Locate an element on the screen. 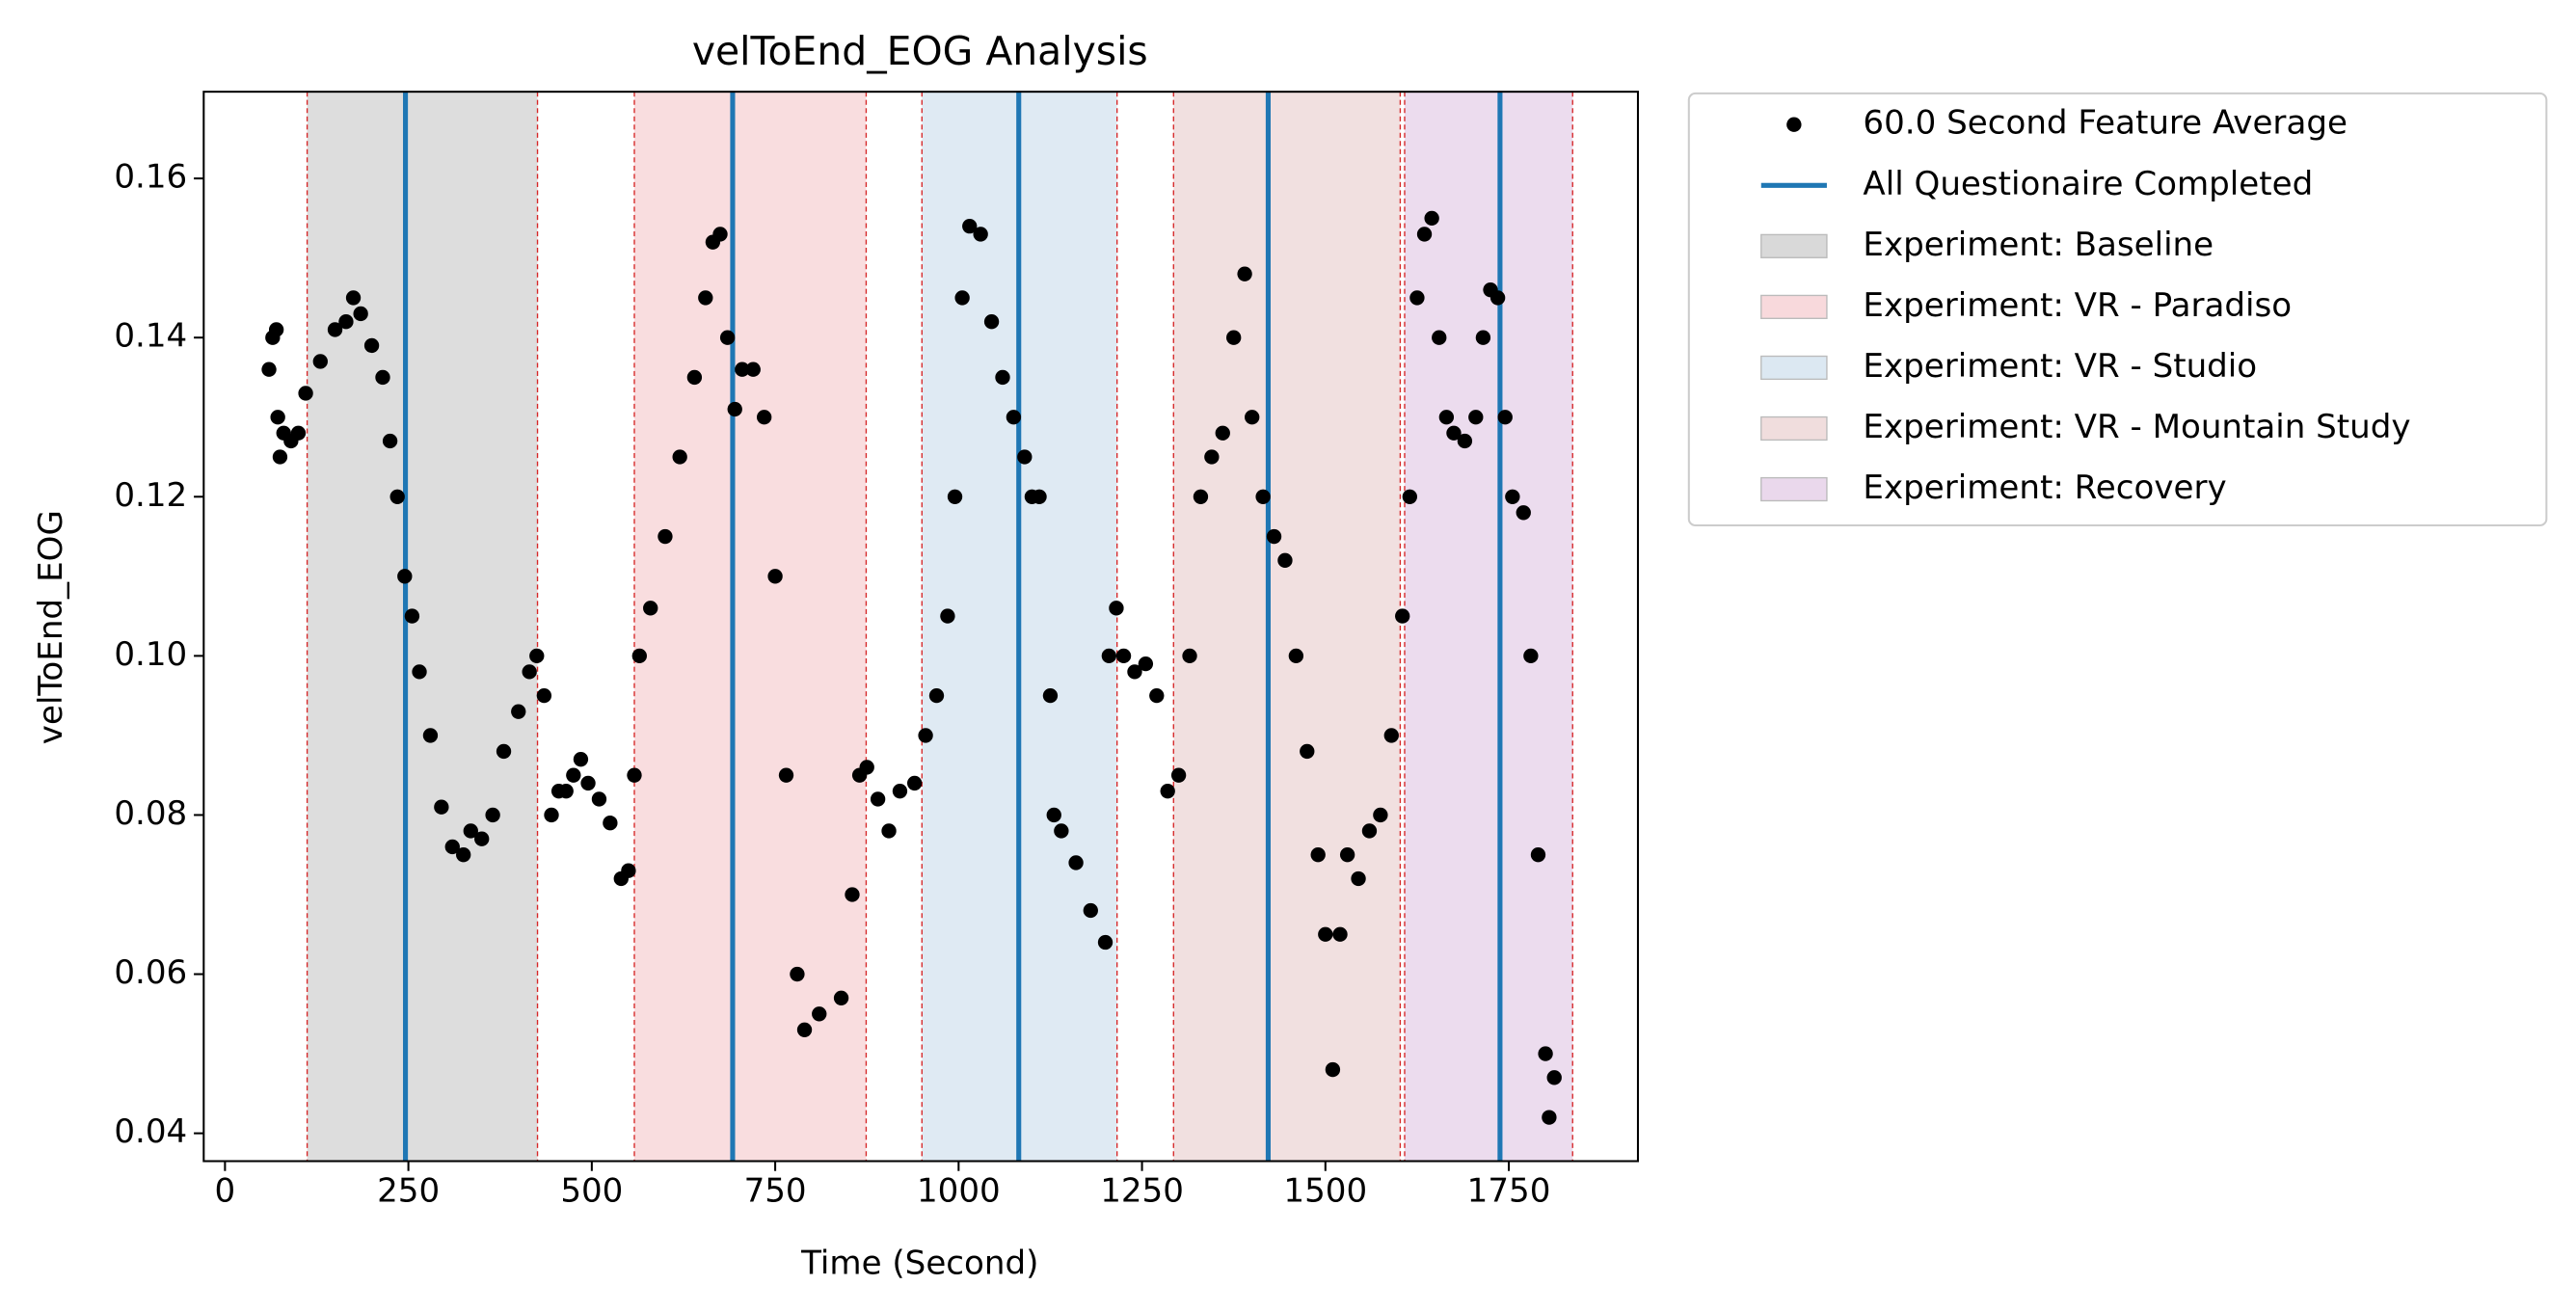 The height and width of the screenshot is (1312, 2576). chart-title: velToEnd_EOG Analysis is located at coordinates (920, 51).